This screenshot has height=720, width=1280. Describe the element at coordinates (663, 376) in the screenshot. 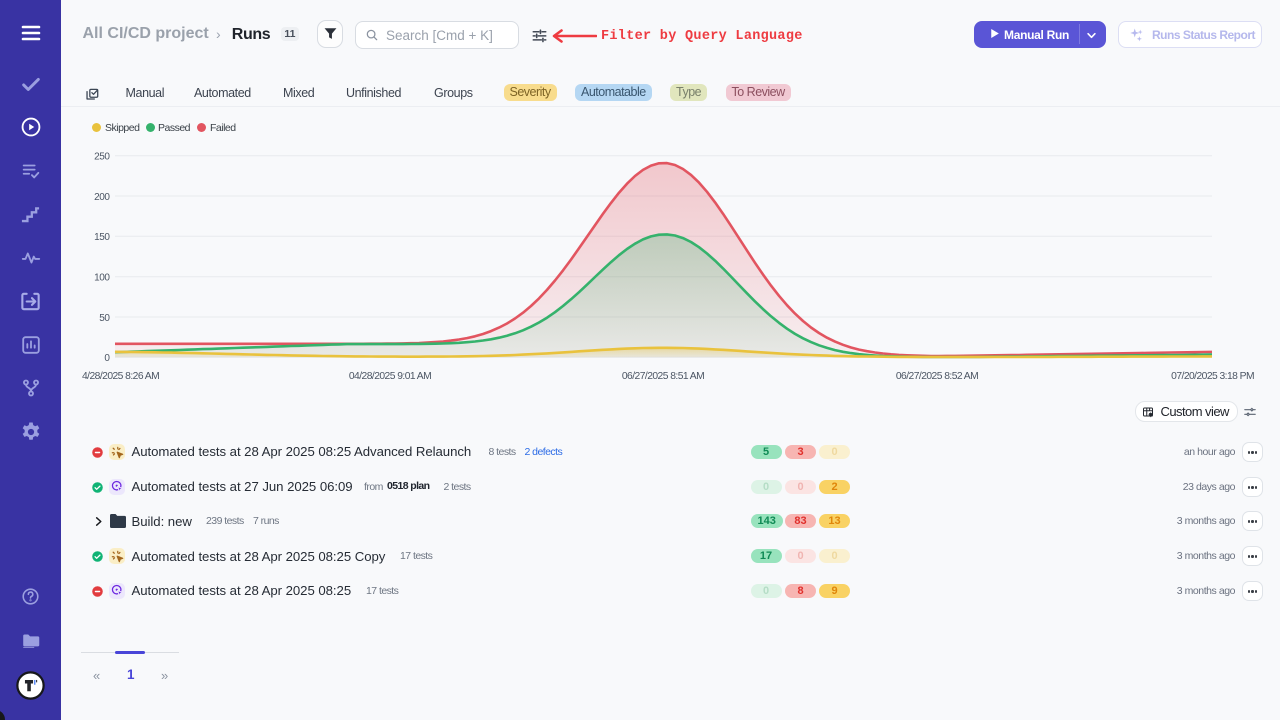

I see `svg-text: 06/27/2025 8:51 AM` at that location.